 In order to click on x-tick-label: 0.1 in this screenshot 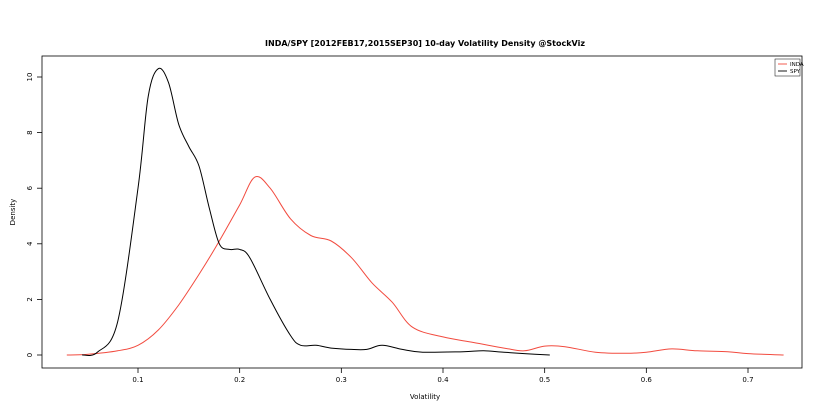, I will do `click(137, 380)`.